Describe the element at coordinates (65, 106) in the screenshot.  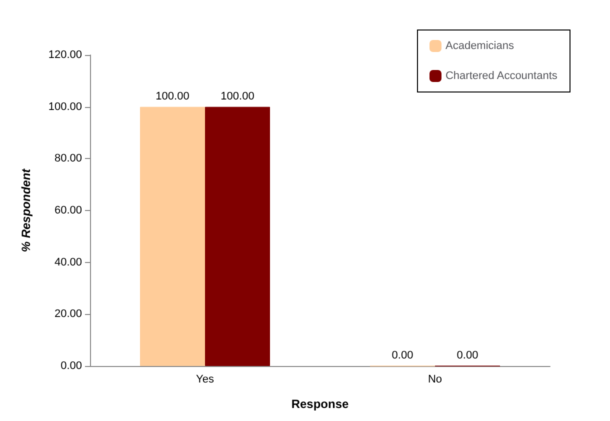
I see `y-tick-label: 100.00` at that location.